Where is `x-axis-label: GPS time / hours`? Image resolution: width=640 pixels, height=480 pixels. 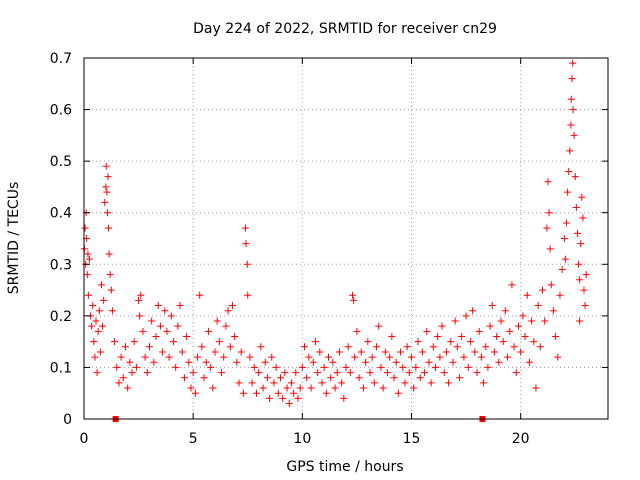
x-axis-label: GPS time / hours is located at coordinates (344, 467).